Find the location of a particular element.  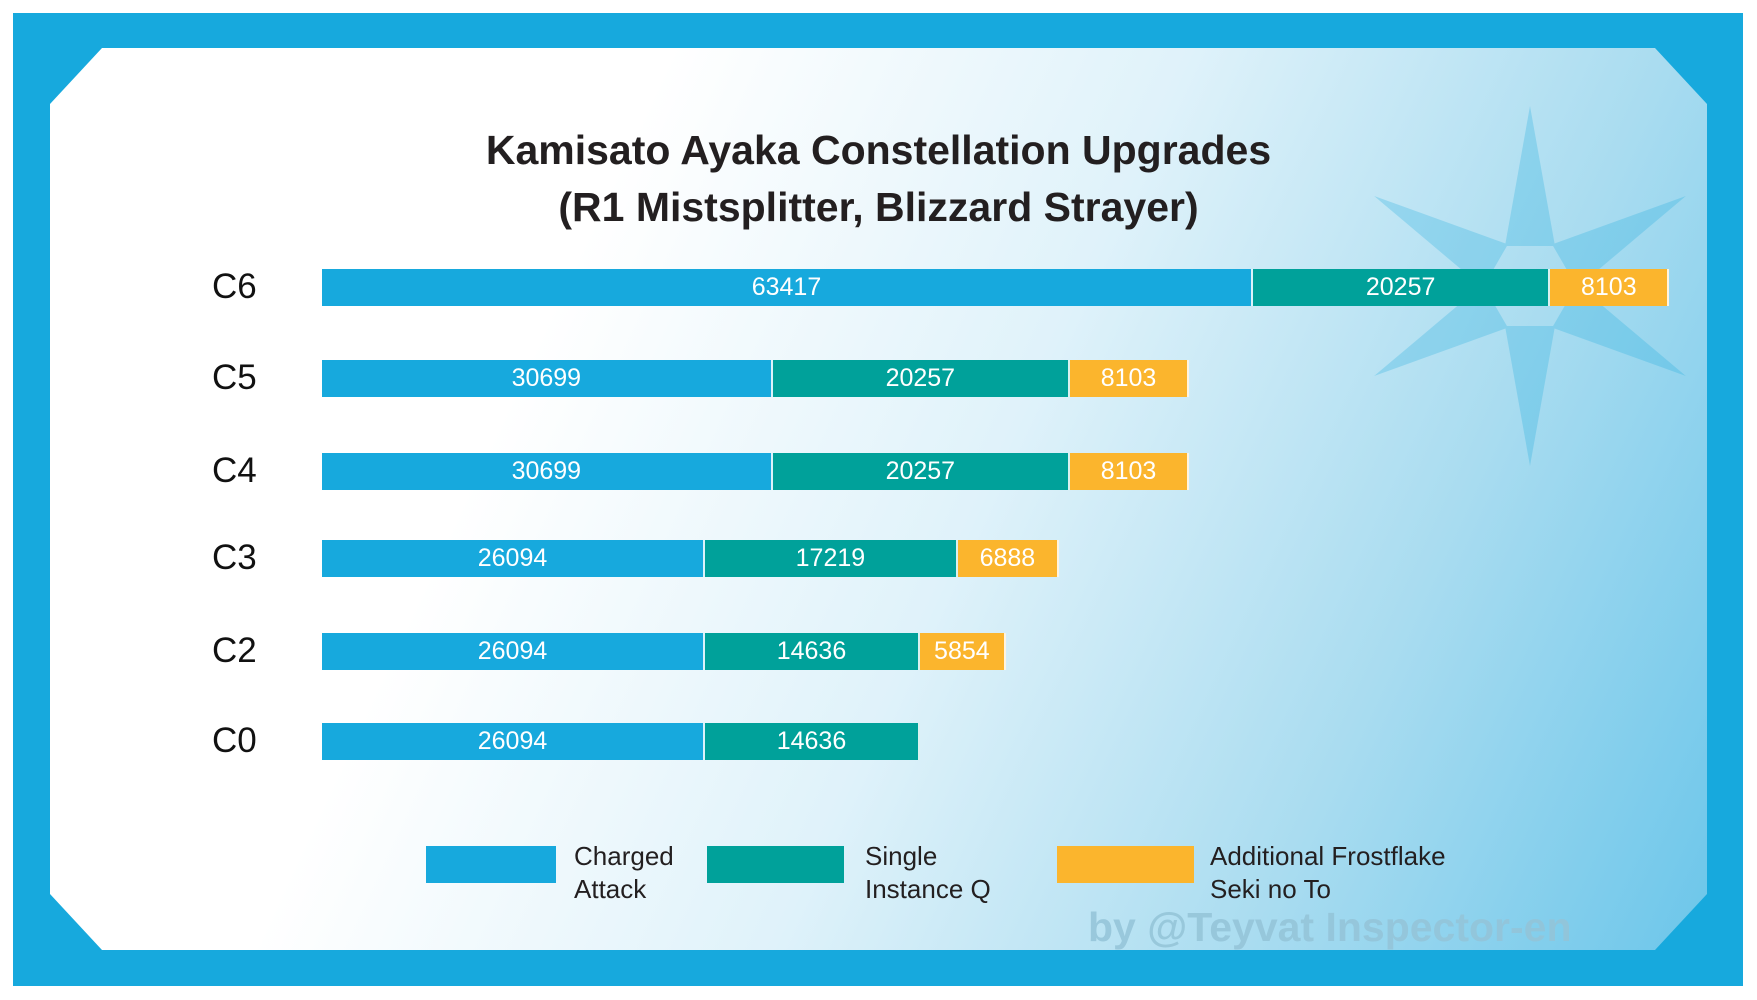

watermark: by @Teyvat Inspector-en is located at coordinates (1330, 927).